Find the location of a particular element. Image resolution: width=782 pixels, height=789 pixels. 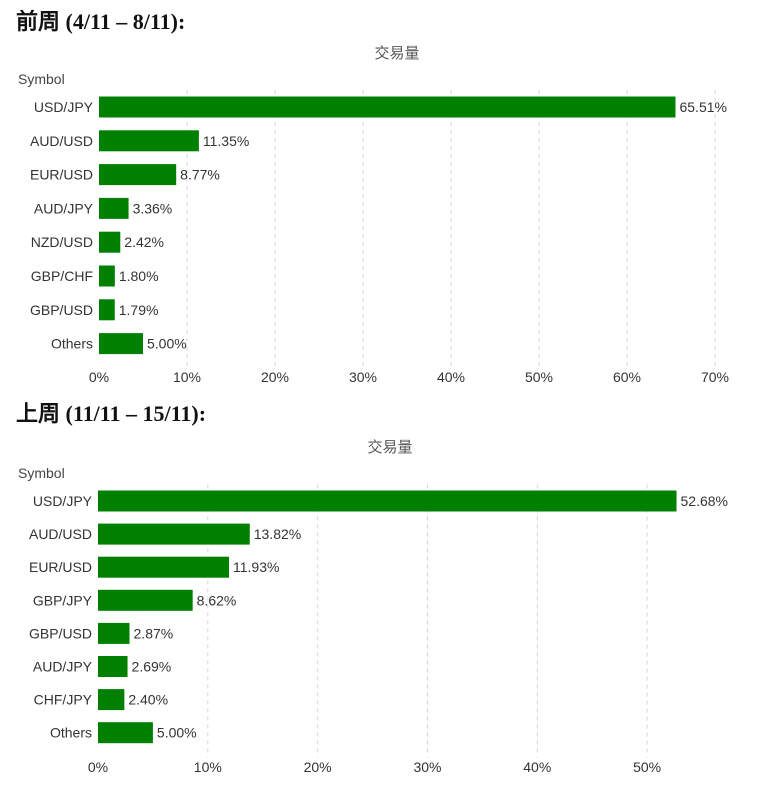

data-label: 65.51% is located at coordinates (702, 107).